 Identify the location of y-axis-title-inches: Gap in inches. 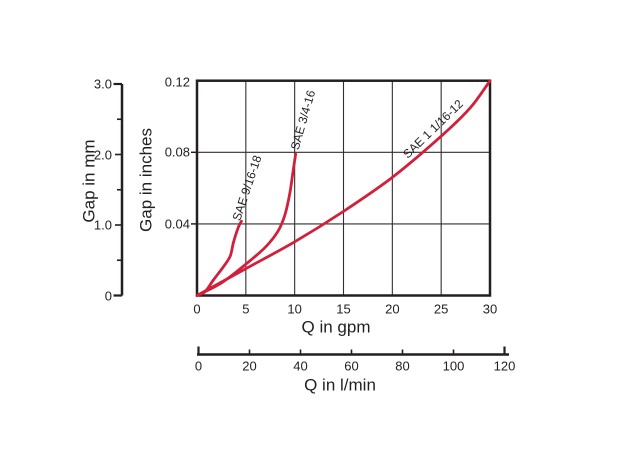
(146, 180).